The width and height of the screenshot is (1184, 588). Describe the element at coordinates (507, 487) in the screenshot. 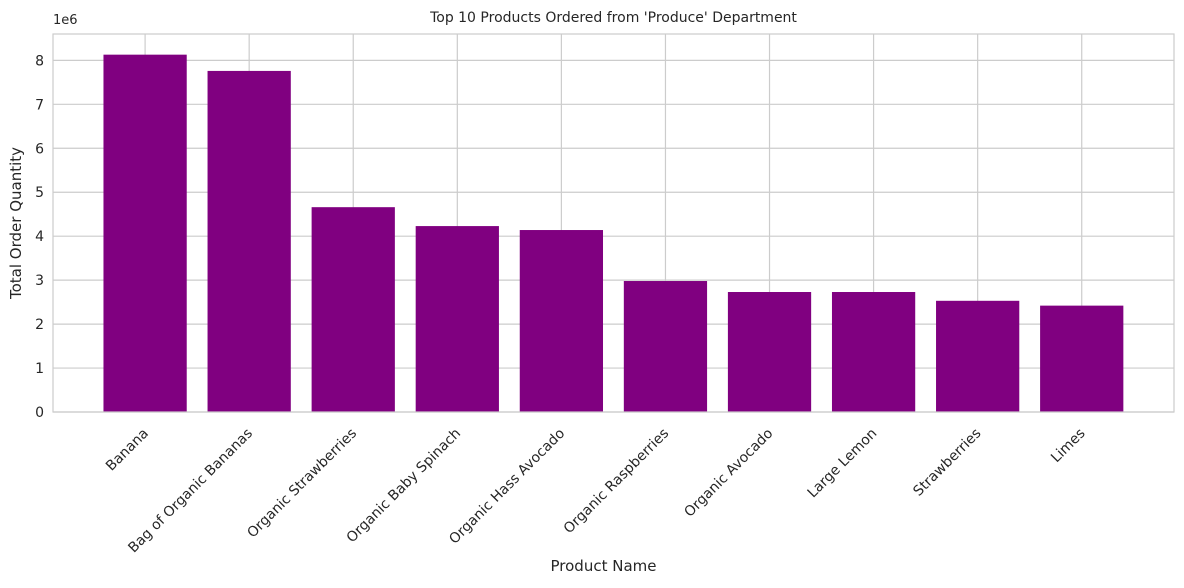

I see `x-tick-label: Organic Hass Avocado` at that location.